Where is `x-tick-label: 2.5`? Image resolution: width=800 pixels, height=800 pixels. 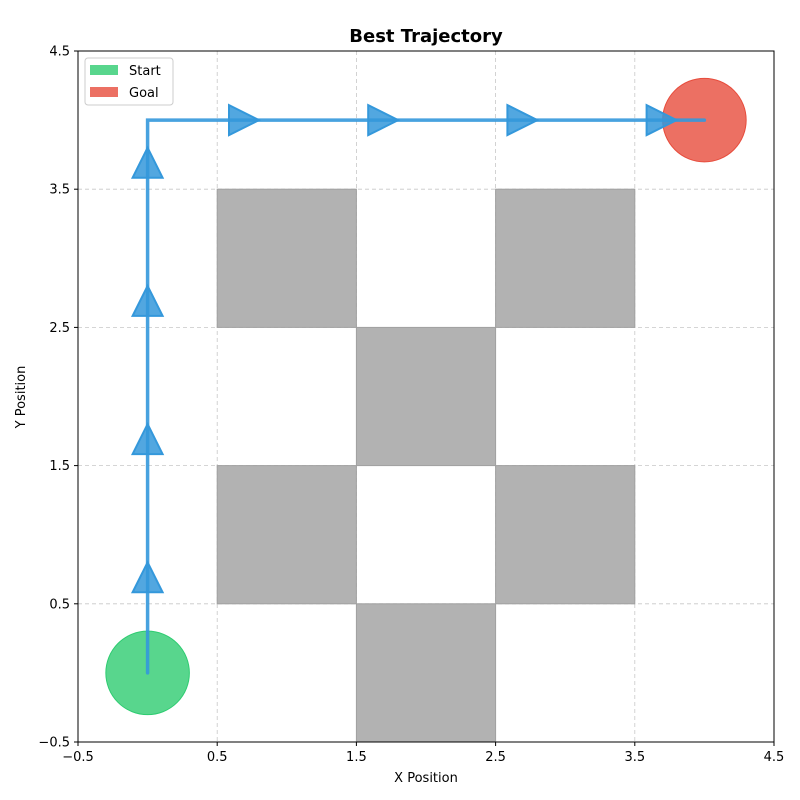 x-tick-label: 2.5 is located at coordinates (495, 757).